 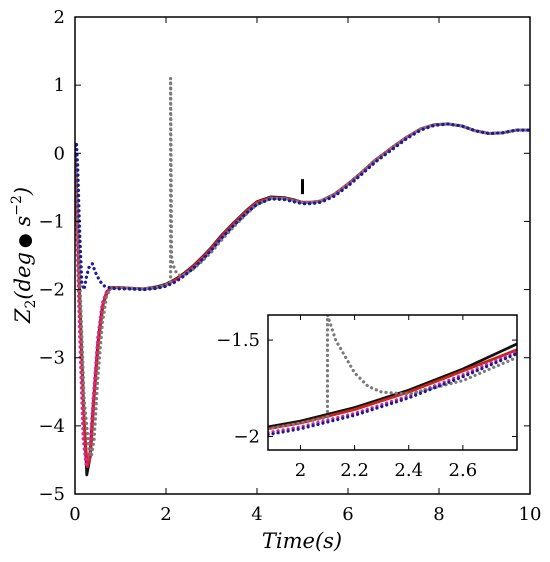 I want to click on y-axis-title-z: Z, so click(x=23, y=316).